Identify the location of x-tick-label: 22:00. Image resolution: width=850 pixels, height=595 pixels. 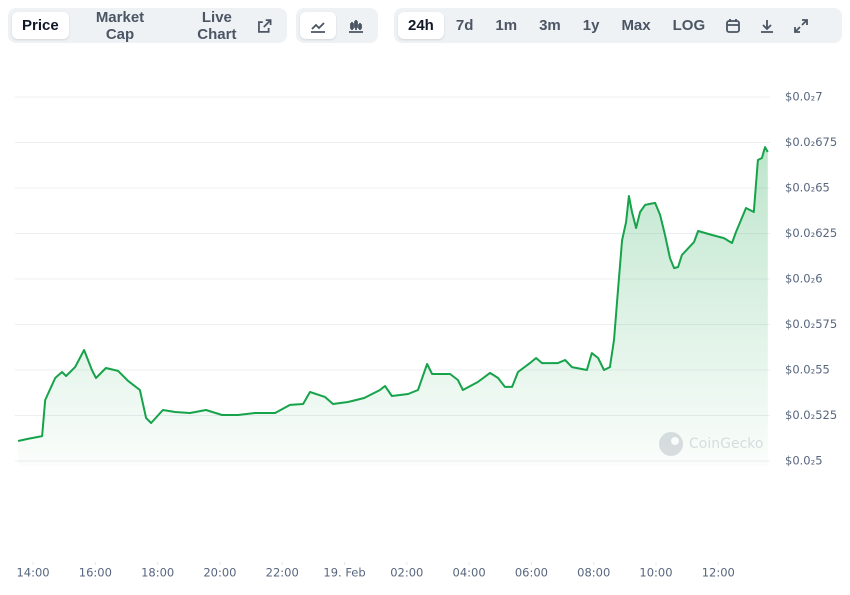
(282, 573).